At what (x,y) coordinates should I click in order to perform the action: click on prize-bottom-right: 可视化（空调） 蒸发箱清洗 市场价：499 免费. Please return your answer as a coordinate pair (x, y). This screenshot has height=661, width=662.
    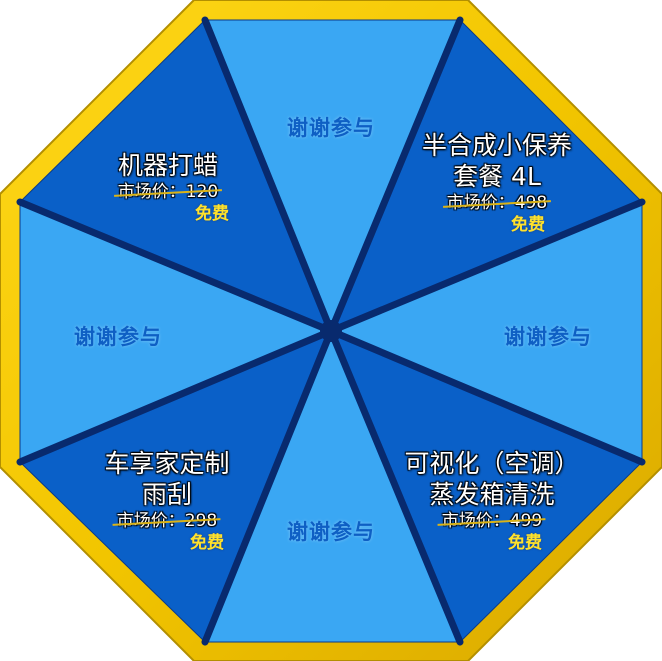
    Looking at the image, I should click on (491, 501).